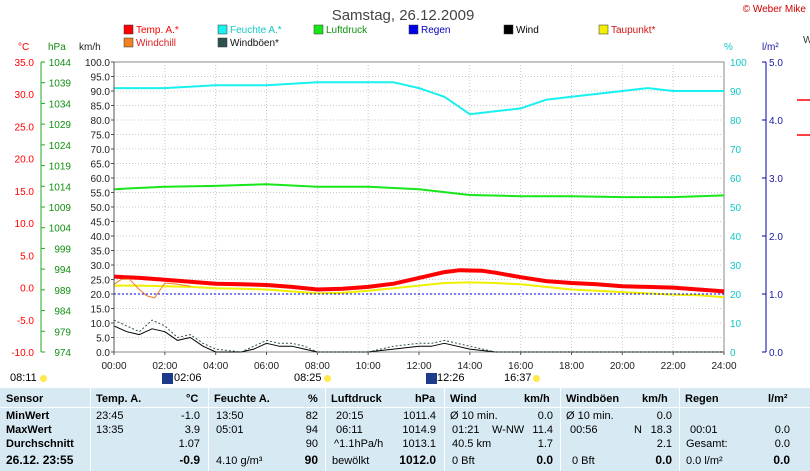 The image size is (810, 471). I want to click on row-min-label: MinWert, so click(28, 416).